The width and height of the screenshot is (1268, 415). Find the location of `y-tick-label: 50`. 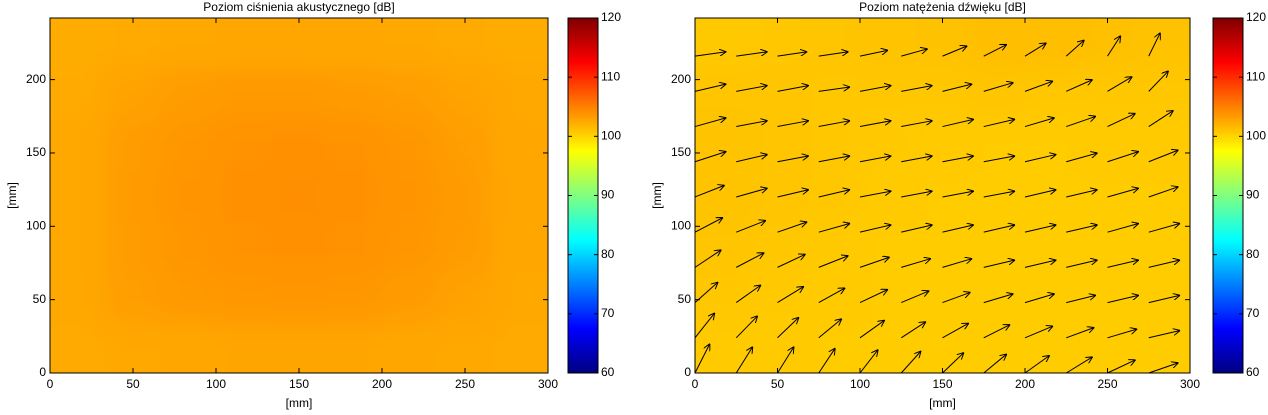

y-tick-label: 50 is located at coordinates (685, 299).